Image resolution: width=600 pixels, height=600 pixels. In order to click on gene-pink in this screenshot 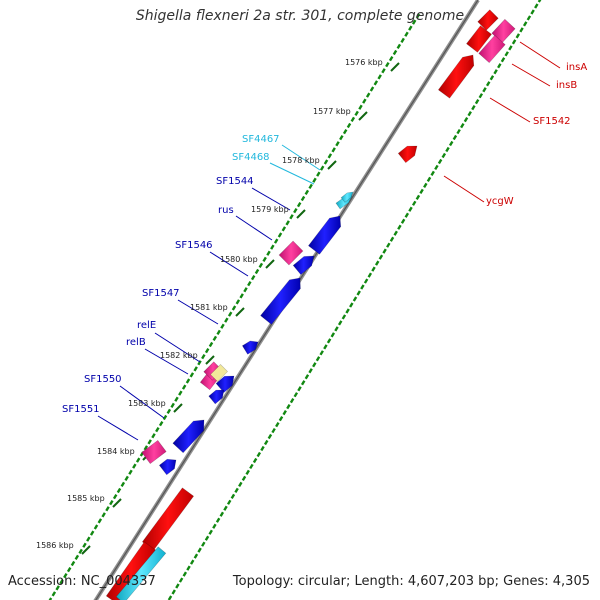, I will do `click(291, 253)`.